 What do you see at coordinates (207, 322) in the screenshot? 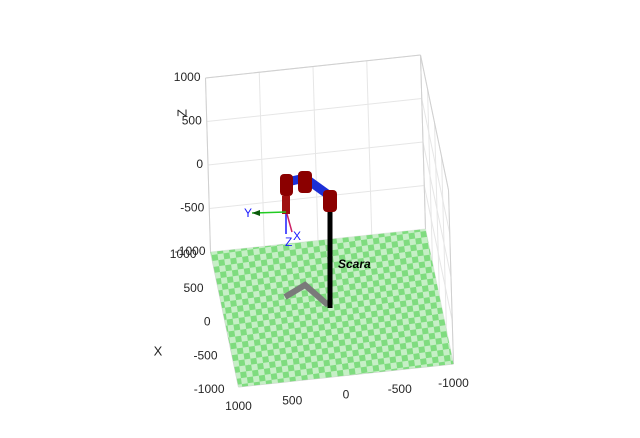
I see `x-tick-label: 0` at bounding box center [207, 322].